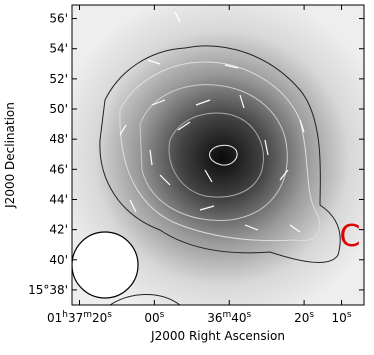 The width and height of the screenshot is (374, 355). What do you see at coordinates (350, 236) in the screenshot?
I see `annotation: C` at bounding box center [350, 236].